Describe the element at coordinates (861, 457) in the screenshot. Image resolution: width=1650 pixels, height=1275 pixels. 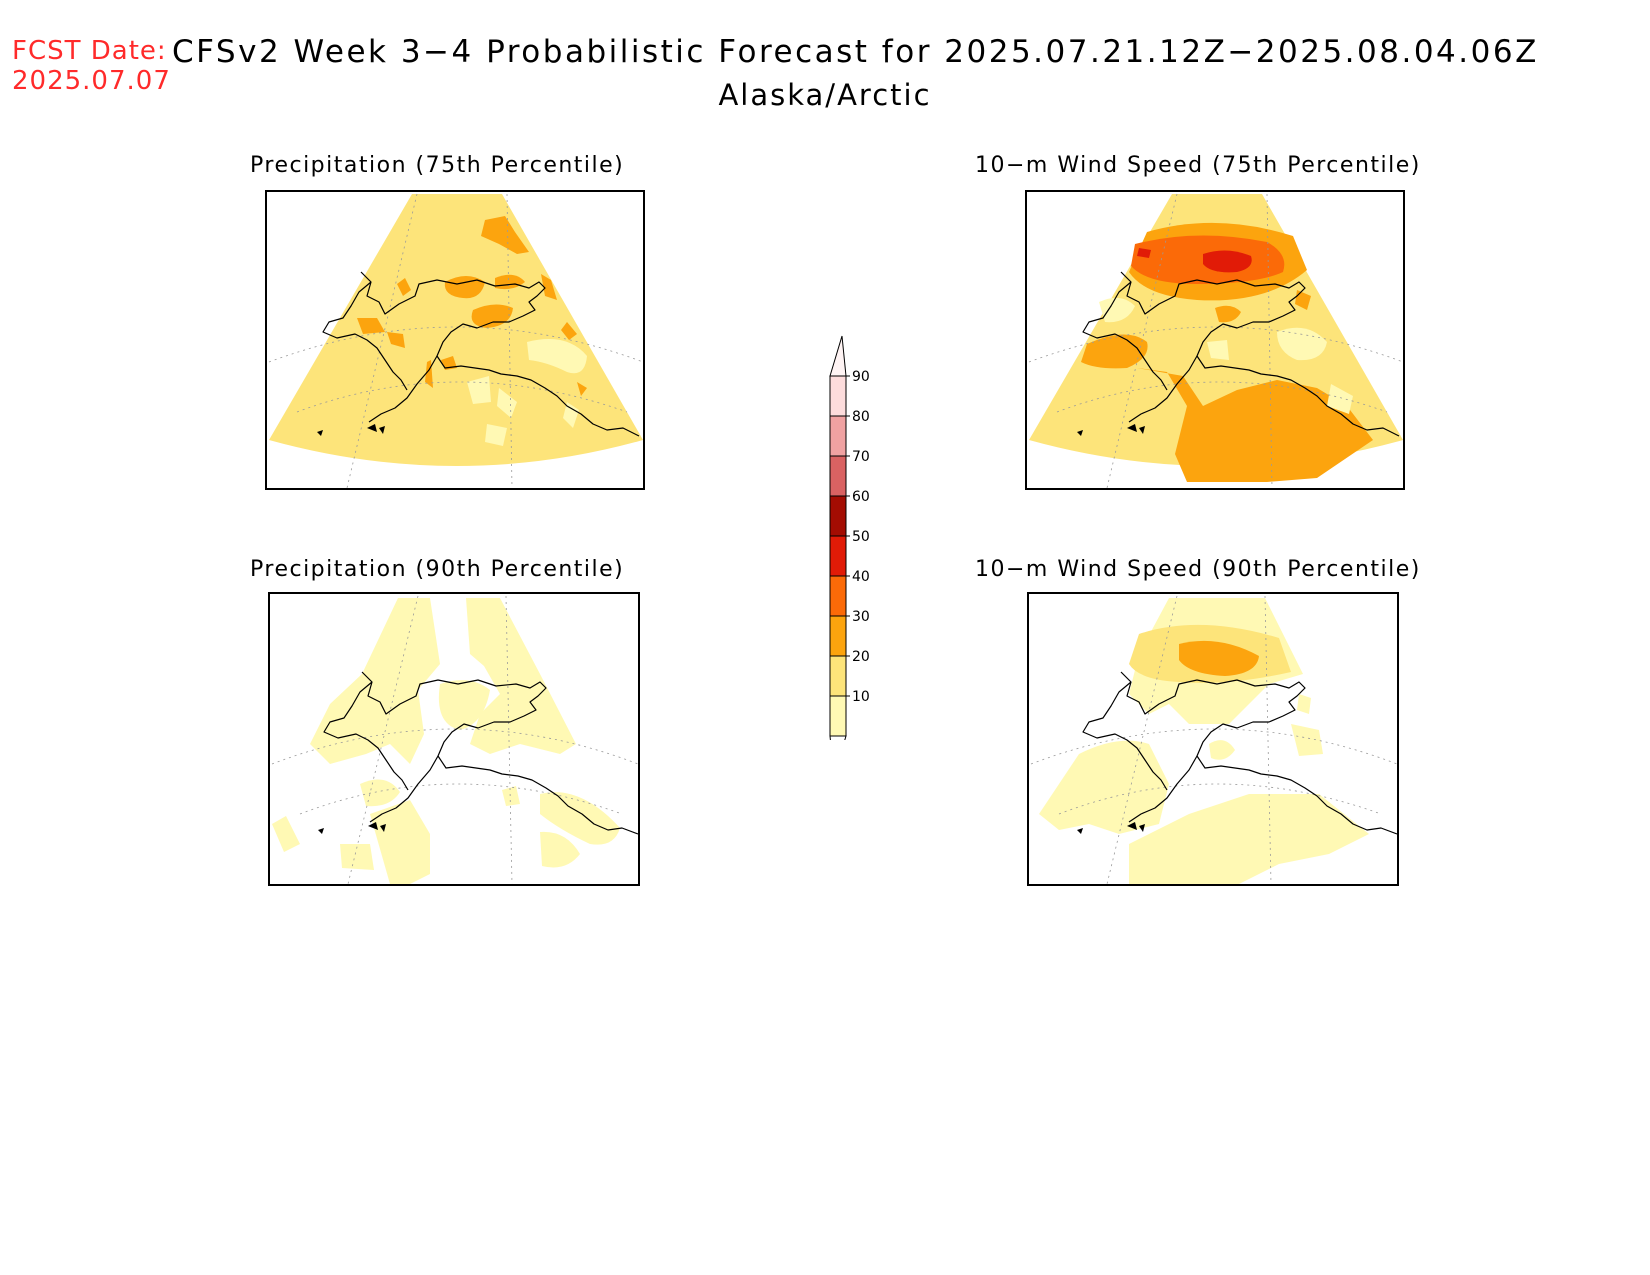
I see `colorbar-label-70: 70` at that location.